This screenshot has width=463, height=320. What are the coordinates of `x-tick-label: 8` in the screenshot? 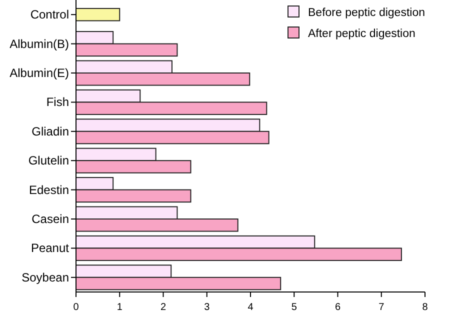 It's located at (425, 307).